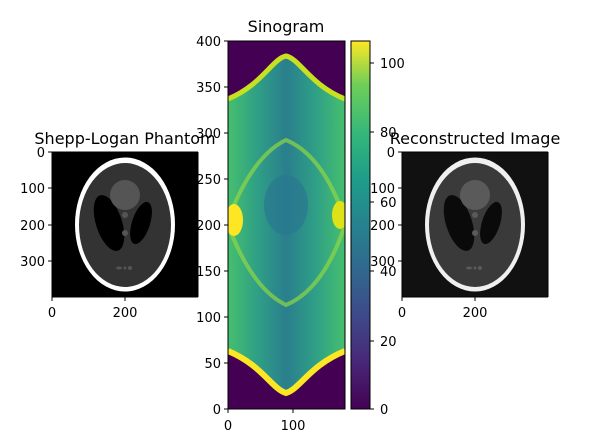  Describe the element at coordinates (208, 318) in the screenshot. I see `sinogram-ytick-2: 100` at that location.